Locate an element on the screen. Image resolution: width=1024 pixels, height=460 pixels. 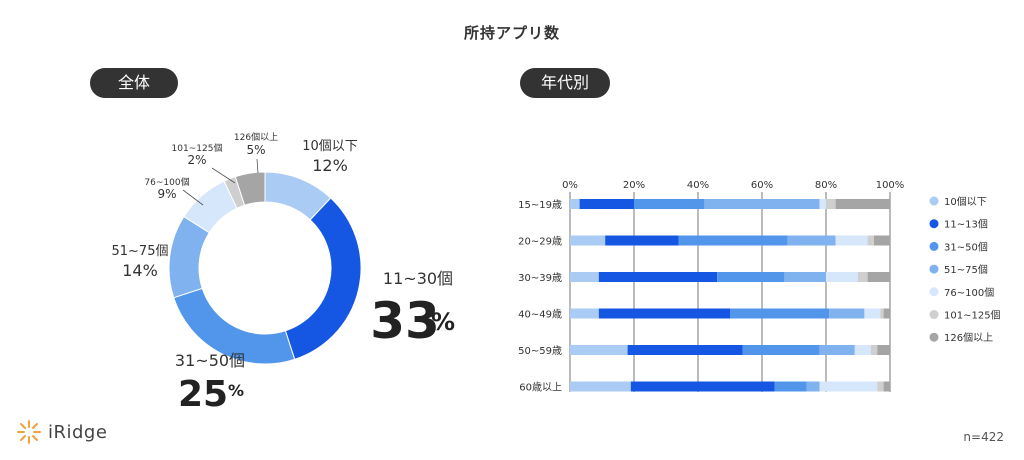
pie-value-label: 9% is located at coordinates (166, 194).